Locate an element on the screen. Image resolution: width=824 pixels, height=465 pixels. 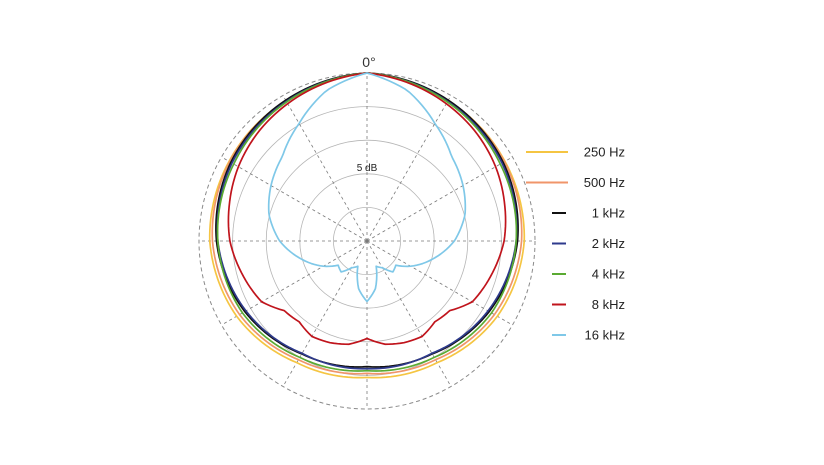
angle-label-0: 0° is located at coordinates (368, 62).